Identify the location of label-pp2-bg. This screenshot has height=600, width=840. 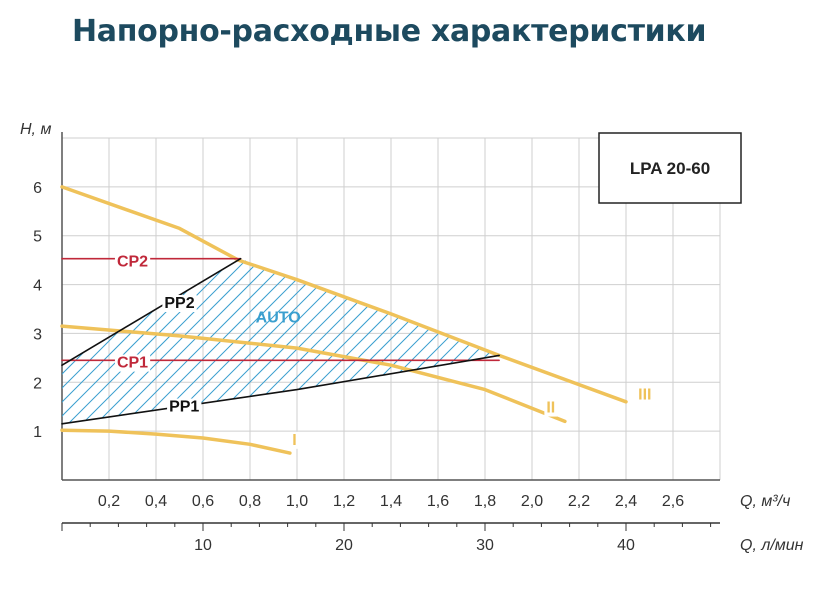
(179, 304).